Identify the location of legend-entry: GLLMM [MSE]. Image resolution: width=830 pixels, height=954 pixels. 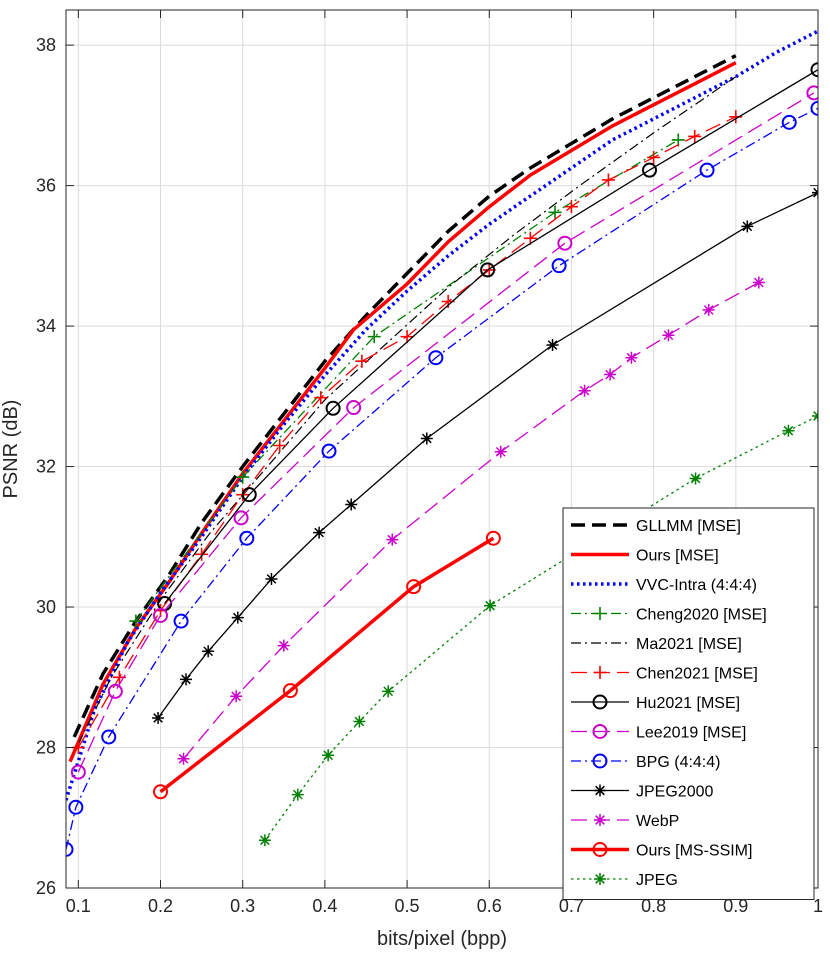
(656, 526).